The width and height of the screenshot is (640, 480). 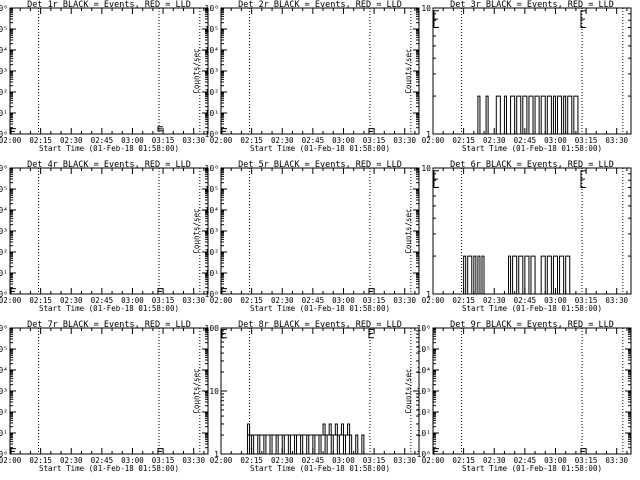 What do you see at coordinates (424, 433) in the screenshot?
I see `y-tick-label: 10¹` at bounding box center [424, 433].